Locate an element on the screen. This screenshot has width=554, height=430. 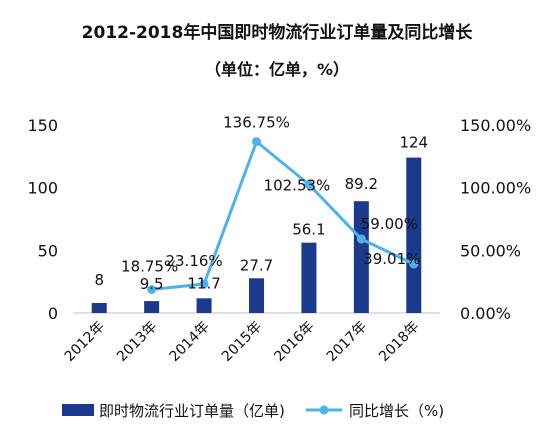
x-tick-label: 2017年 is located at coordinates (347, 342).